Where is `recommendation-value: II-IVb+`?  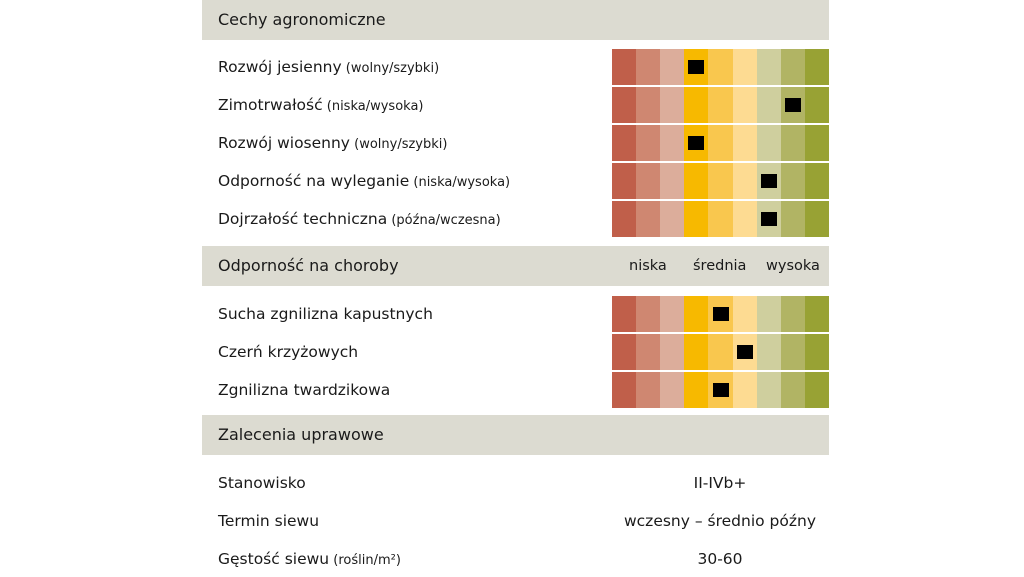
recommendation-value: II-IVb+ is located at coordinates (720, 483).